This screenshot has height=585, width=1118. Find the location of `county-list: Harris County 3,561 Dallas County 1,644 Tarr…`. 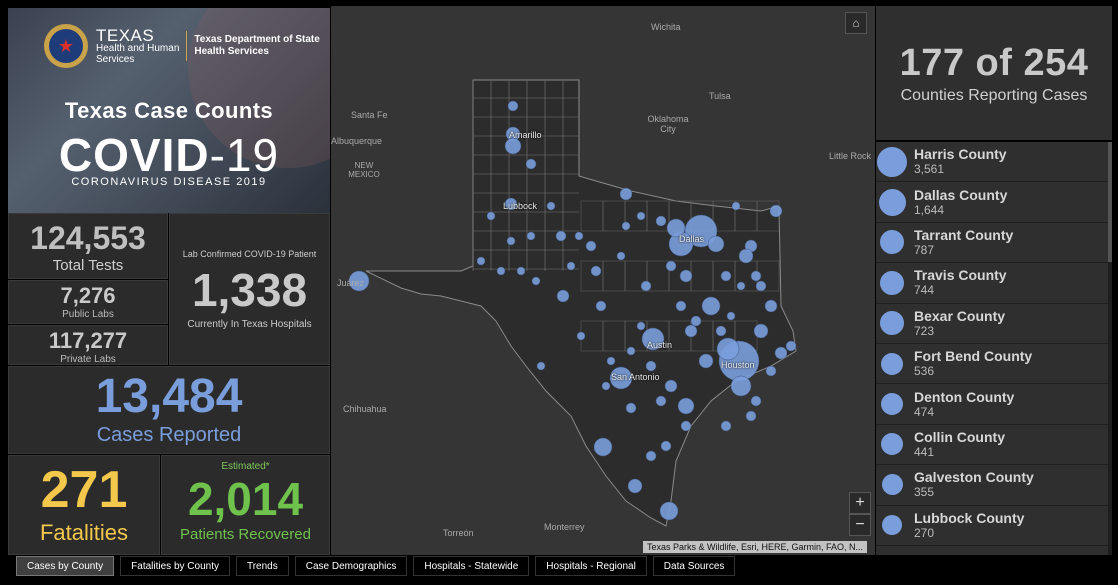

county-list: Harris County 3,561 Dallas County 1,644 Tarr… is located at coordinates (992, 348).